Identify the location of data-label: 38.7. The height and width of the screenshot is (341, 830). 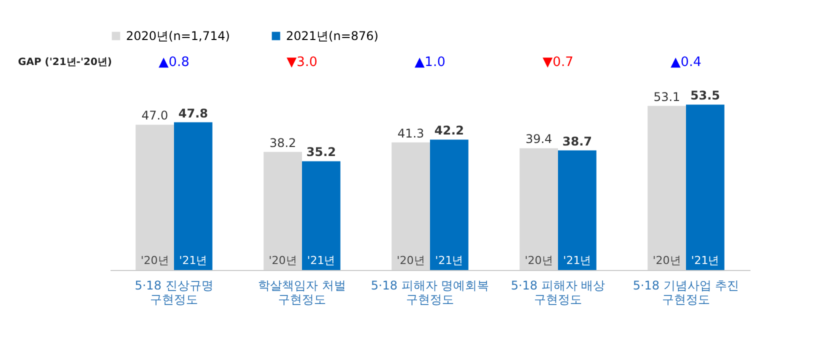
(577, 141).